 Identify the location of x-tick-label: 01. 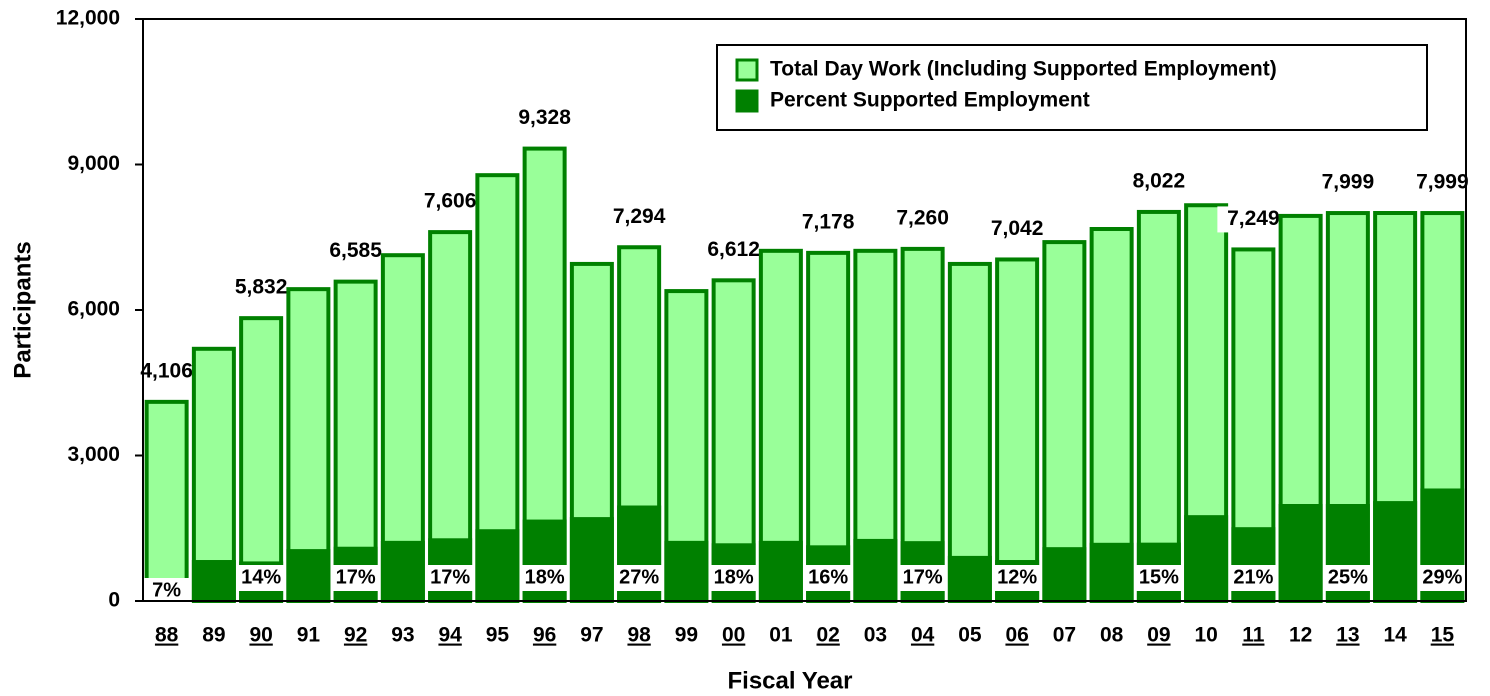
(781, 635).